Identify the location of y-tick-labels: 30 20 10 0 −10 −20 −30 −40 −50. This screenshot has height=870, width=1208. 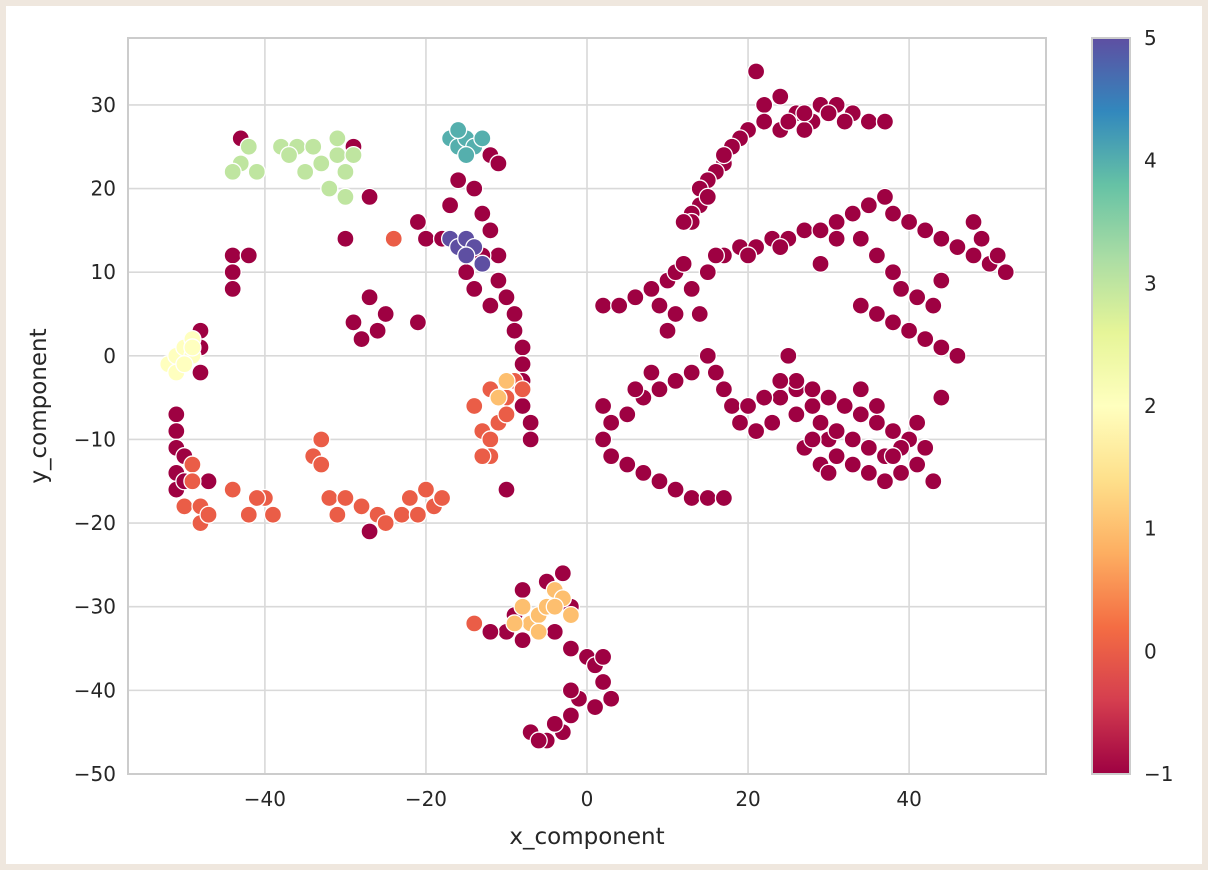
(95, 439).